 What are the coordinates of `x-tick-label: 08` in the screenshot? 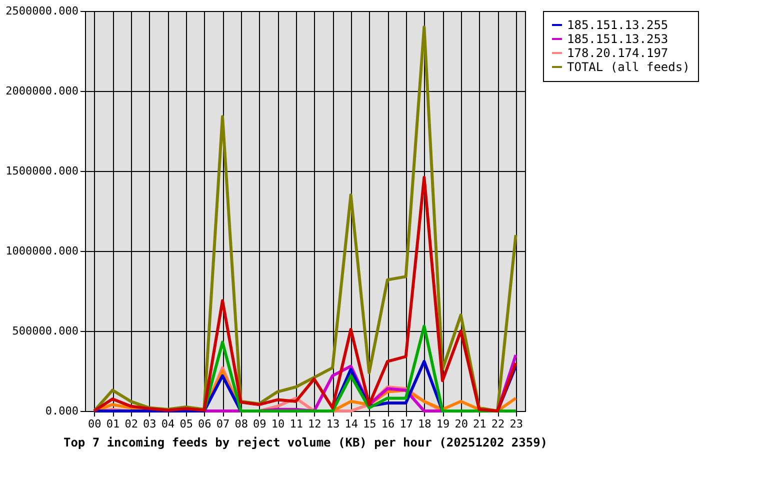 It's located at (241, 424).